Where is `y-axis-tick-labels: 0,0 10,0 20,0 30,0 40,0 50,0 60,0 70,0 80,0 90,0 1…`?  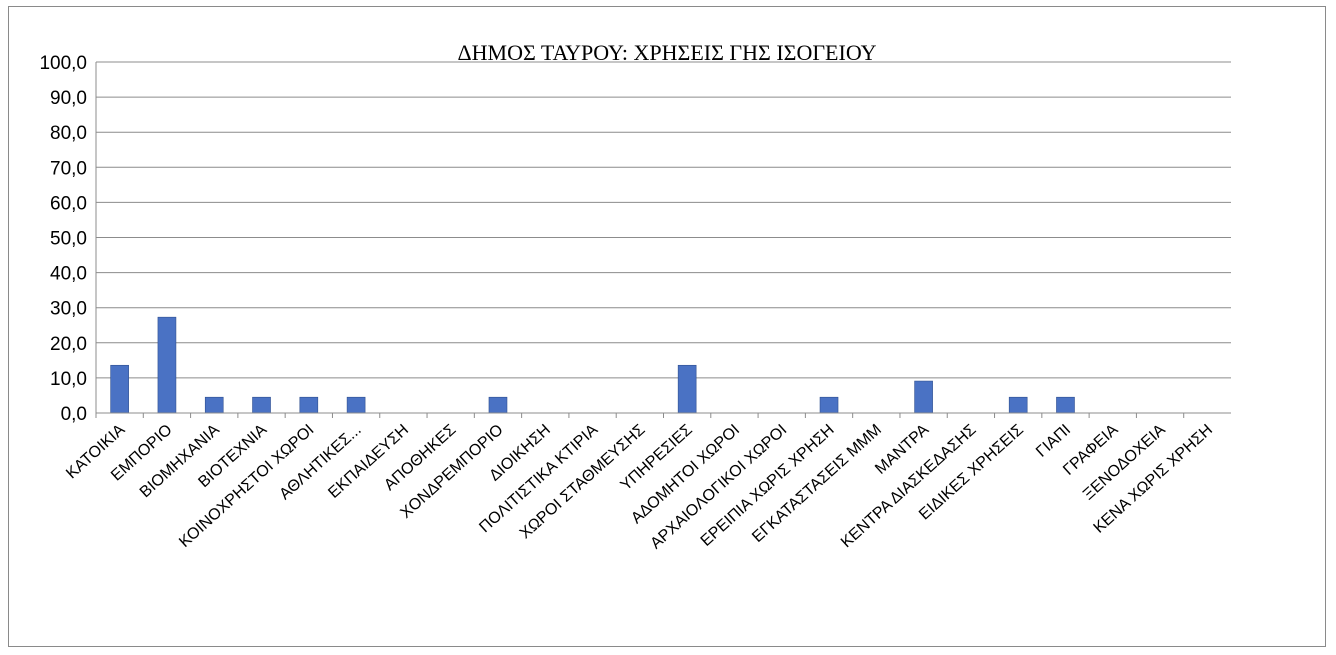 y-axis-tick-labels: 0,0 10,0 20,0 30,0 40,0 50,0 60,0 70,0 80,0 90,0 1… is located at coordinates (63, 239).